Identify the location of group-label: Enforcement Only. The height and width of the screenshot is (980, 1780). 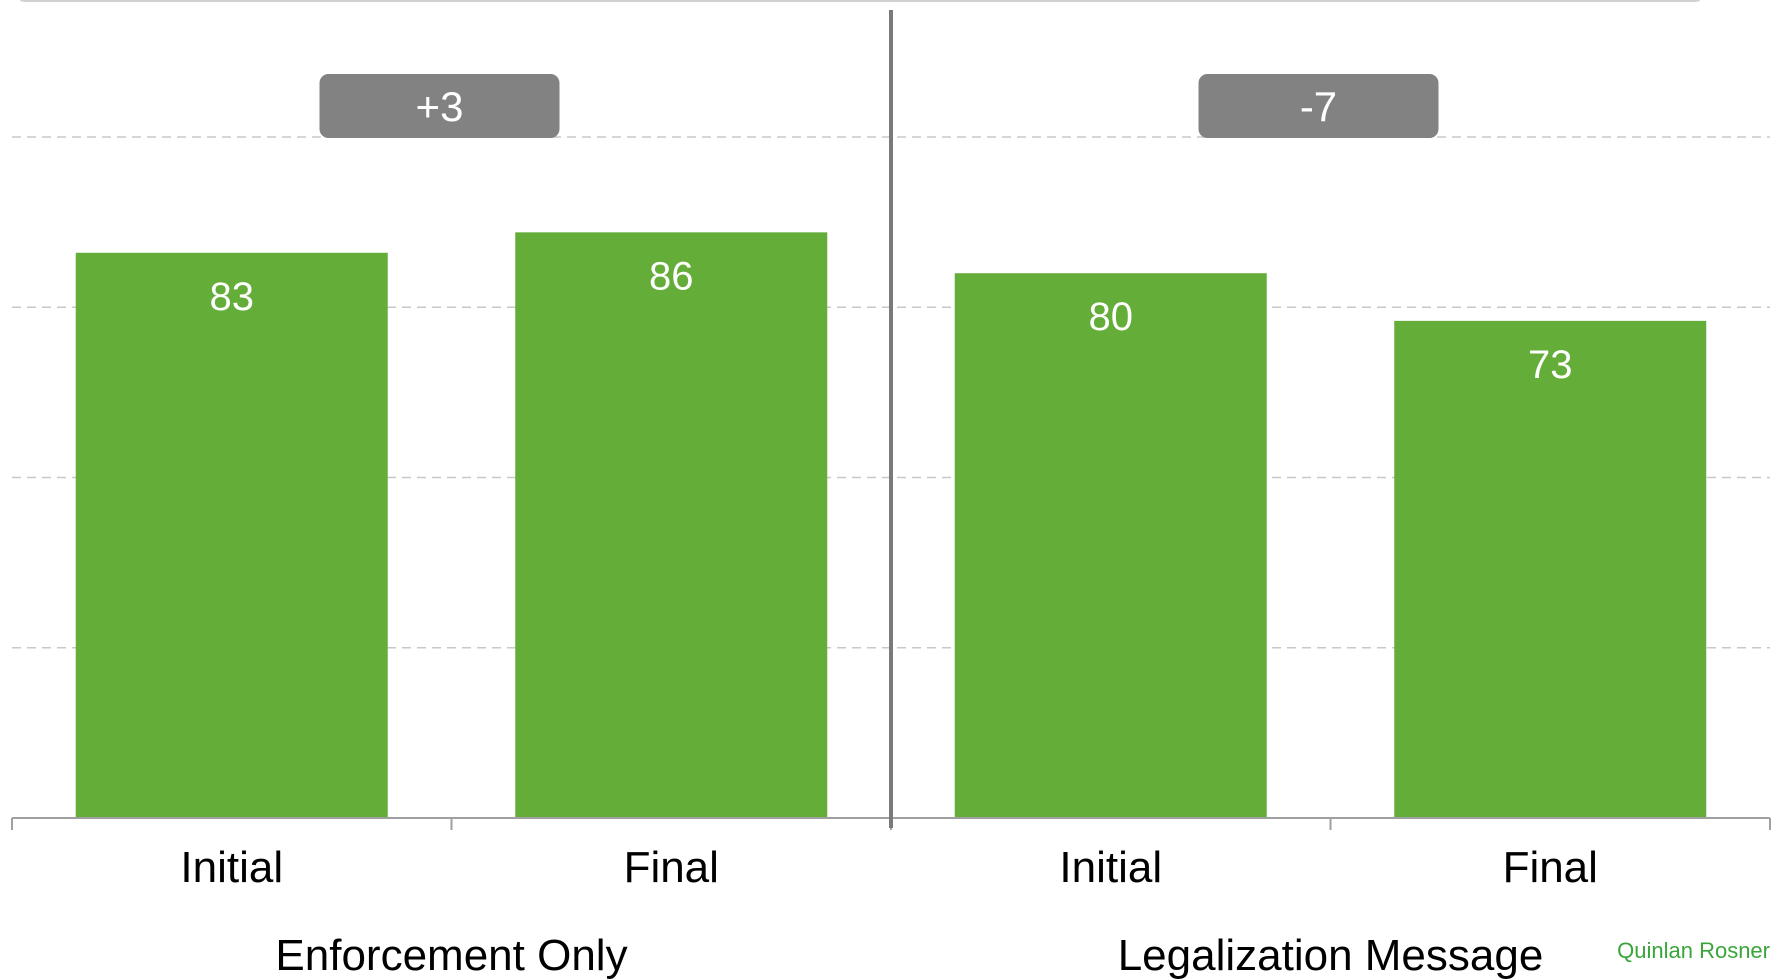
(451, 955).